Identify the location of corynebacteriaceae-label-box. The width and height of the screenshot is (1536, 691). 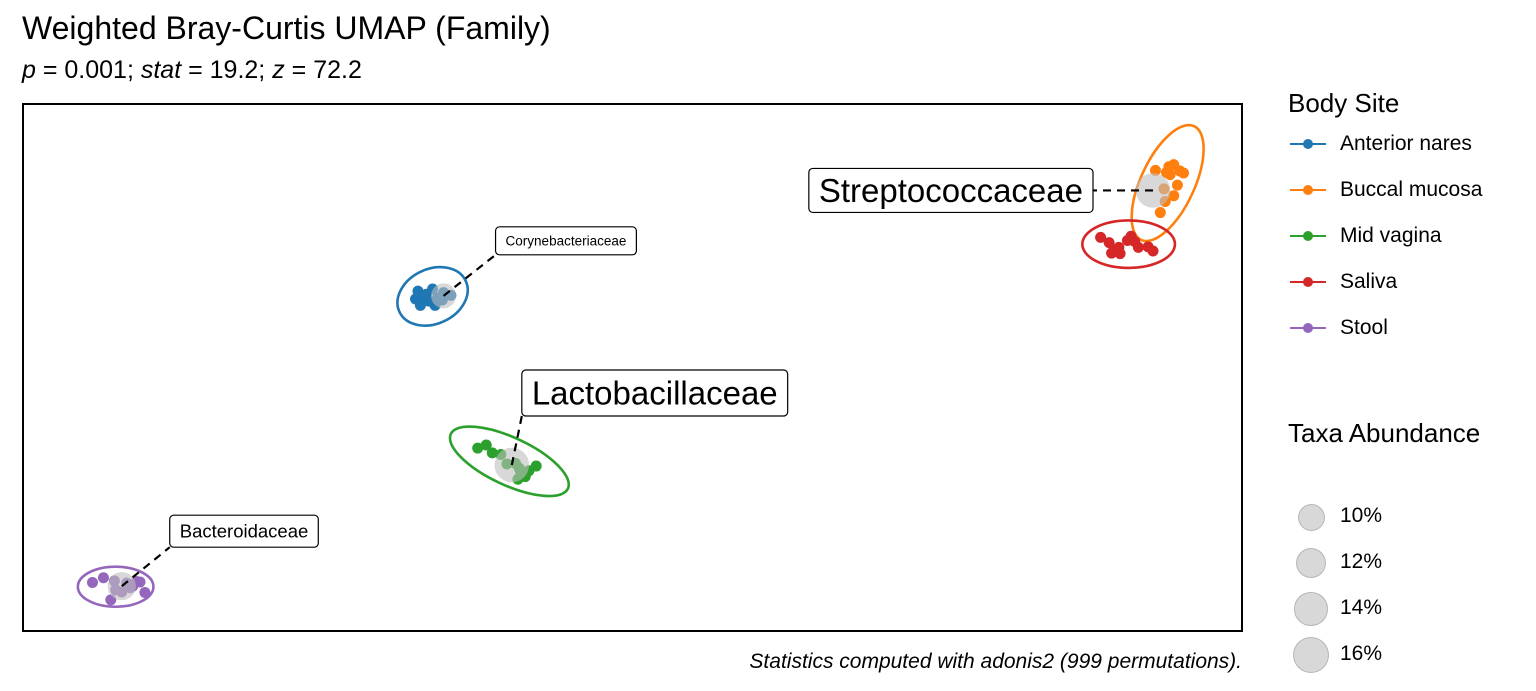
(565, 241).